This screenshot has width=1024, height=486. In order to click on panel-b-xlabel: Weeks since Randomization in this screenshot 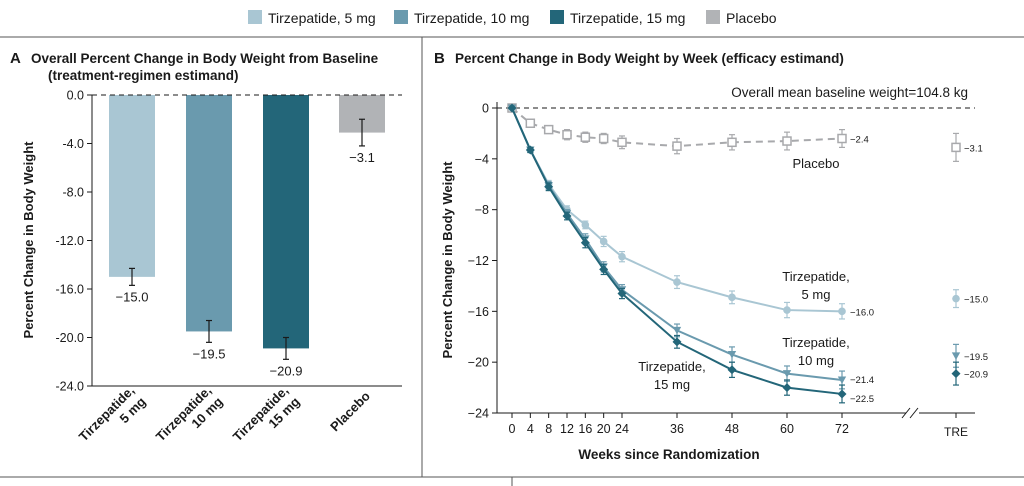, I will do `click(668, 454)`.